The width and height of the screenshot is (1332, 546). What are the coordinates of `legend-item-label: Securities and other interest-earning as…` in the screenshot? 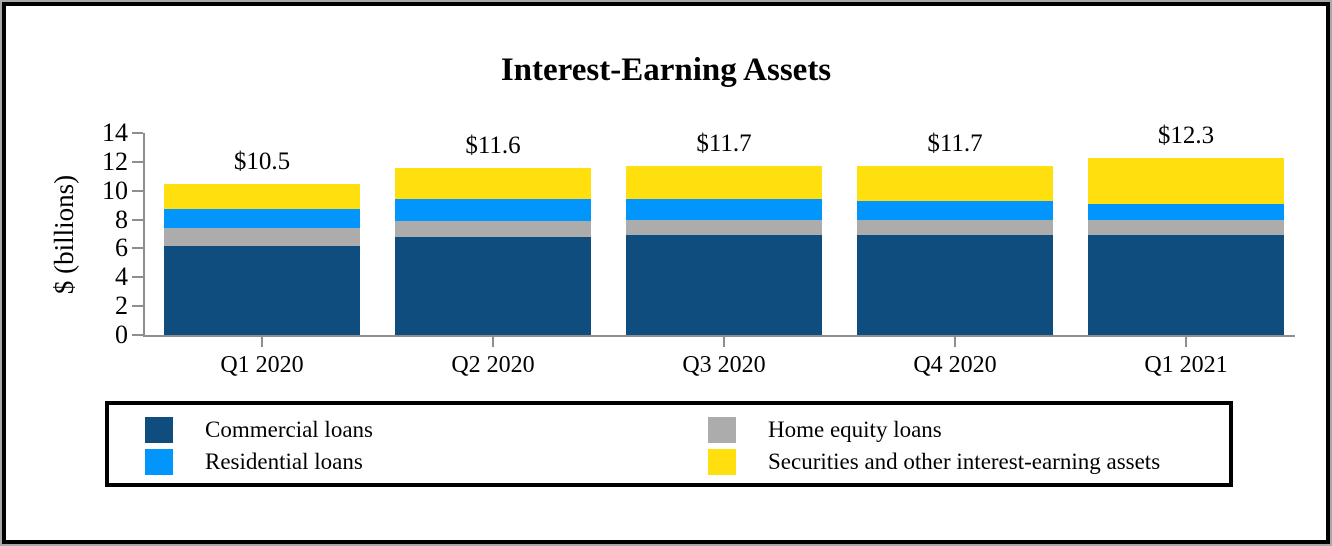 It's located at (964, 461).